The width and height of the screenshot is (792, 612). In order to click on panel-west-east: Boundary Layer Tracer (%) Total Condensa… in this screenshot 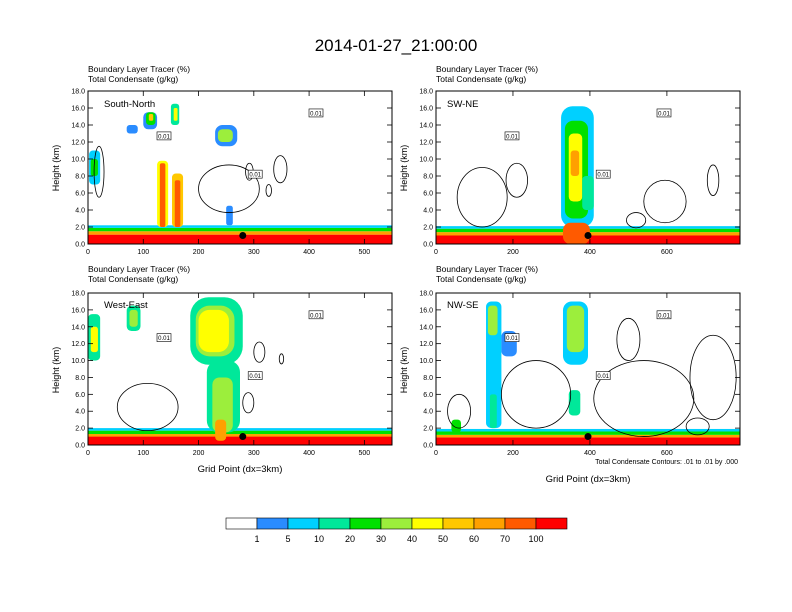, I will do `click(222, 369)`.